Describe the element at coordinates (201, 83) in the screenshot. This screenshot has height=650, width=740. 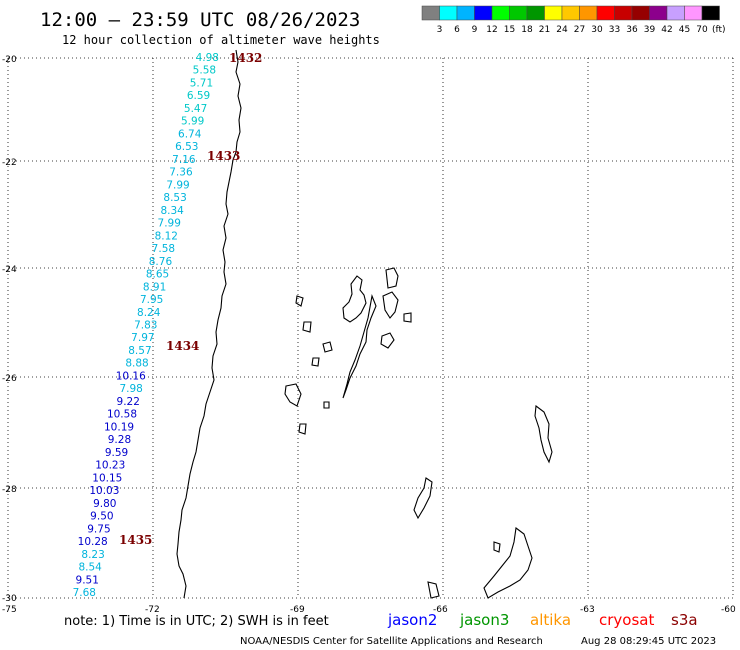
I see `wave-height-value: 5.71` at that location.